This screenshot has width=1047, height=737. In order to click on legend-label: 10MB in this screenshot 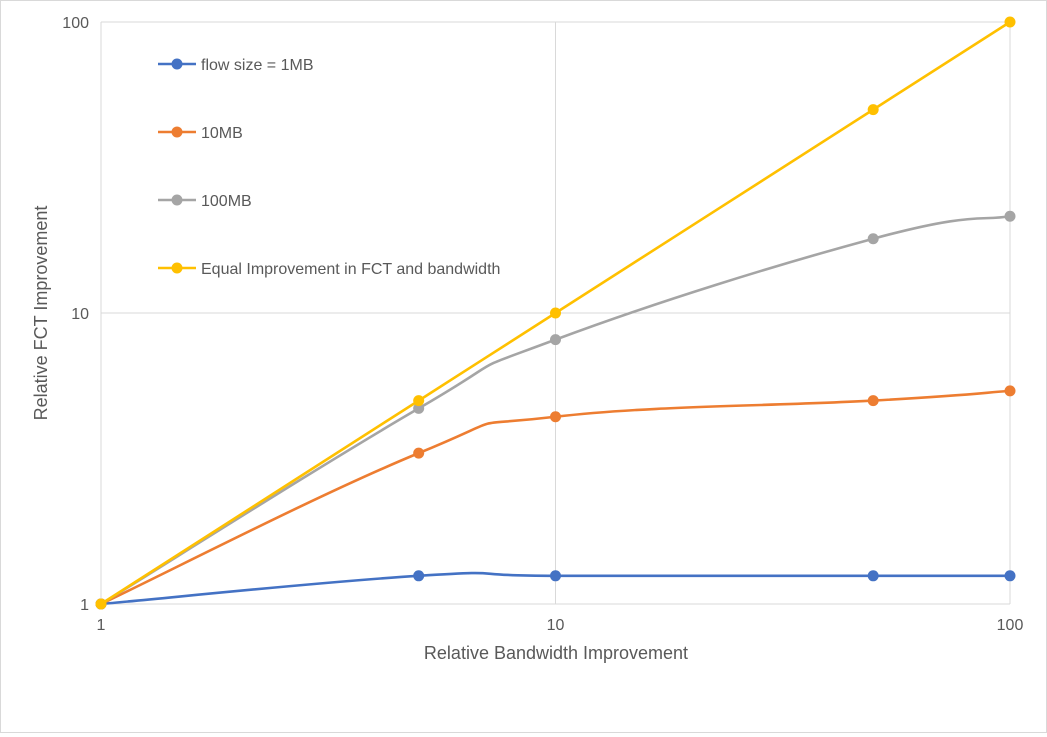, I will do `click(222, 133)`.